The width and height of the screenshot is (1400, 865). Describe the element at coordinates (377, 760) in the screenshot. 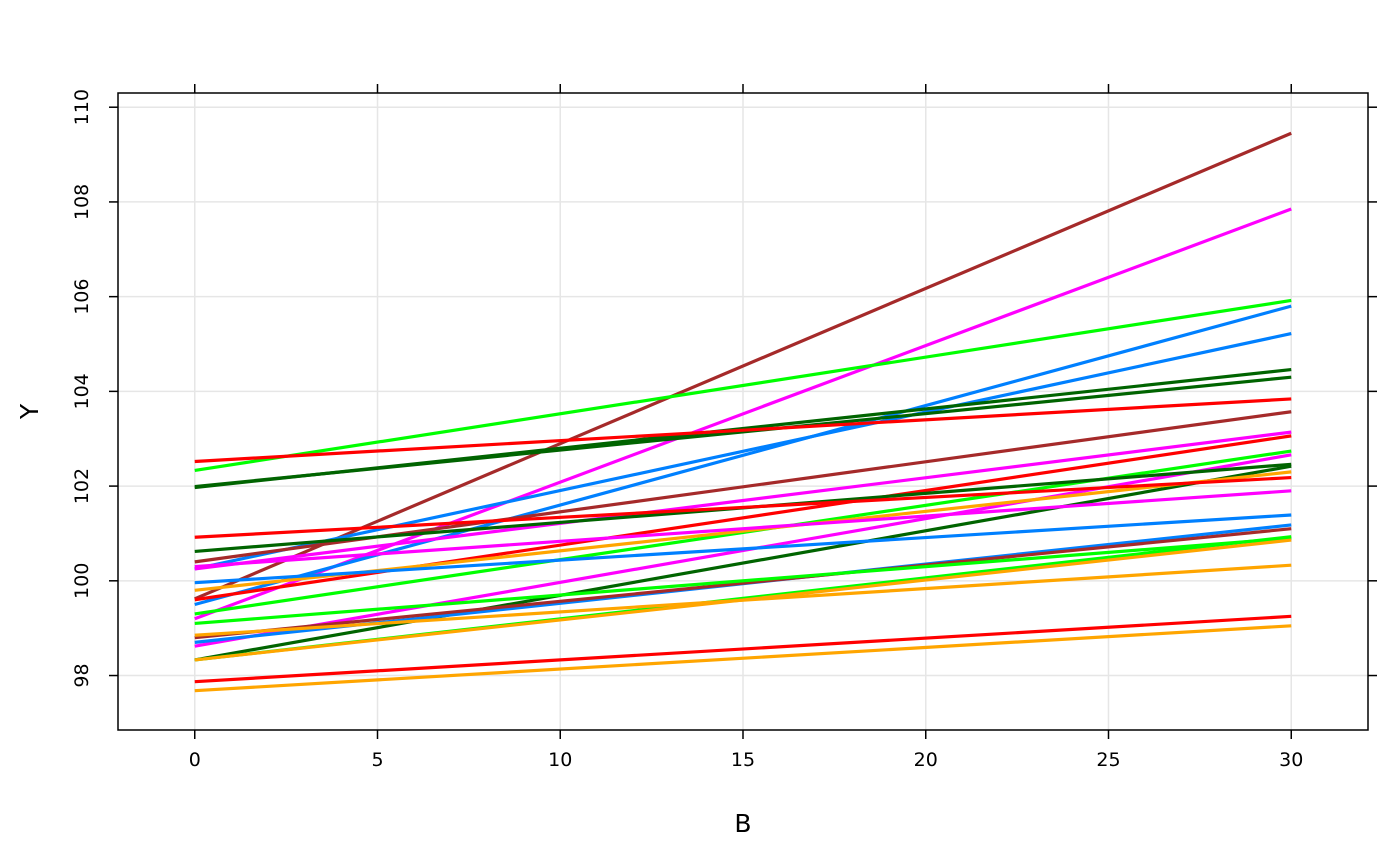

I see `x-tick-label: 5` at that location.